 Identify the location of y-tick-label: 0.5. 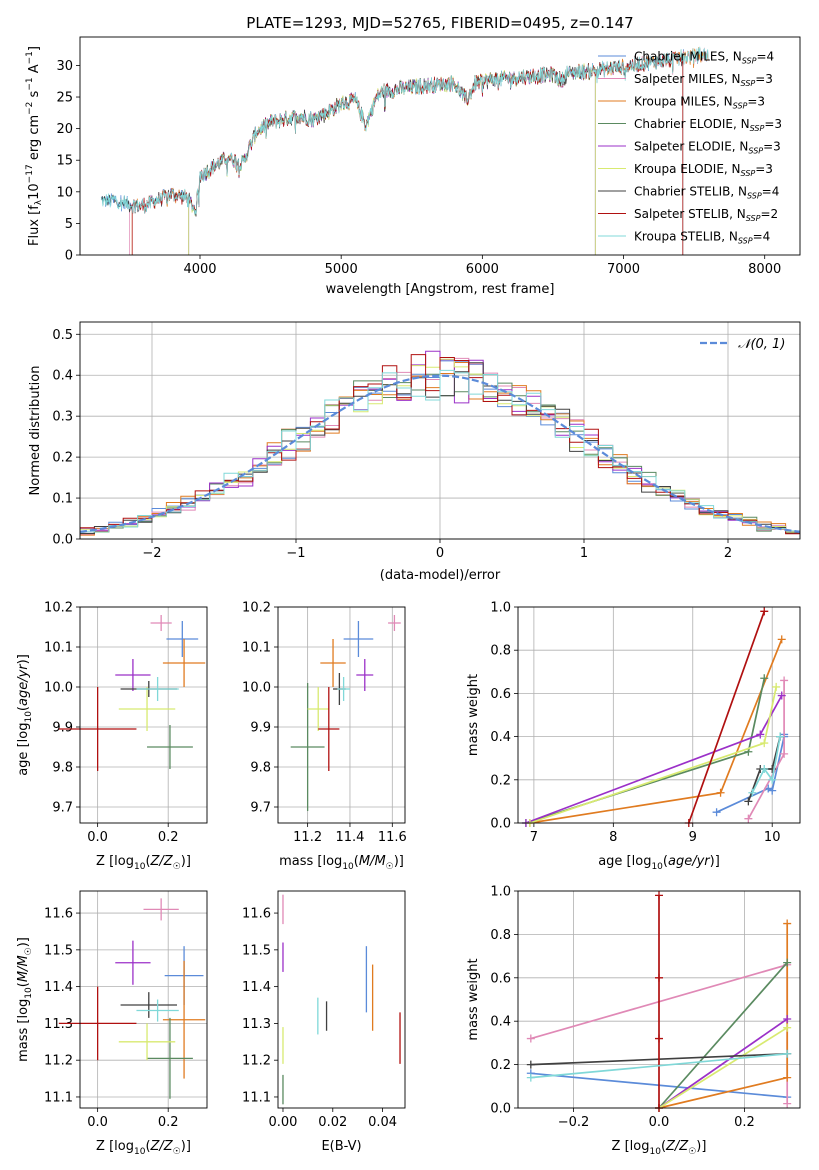
(62, 335).